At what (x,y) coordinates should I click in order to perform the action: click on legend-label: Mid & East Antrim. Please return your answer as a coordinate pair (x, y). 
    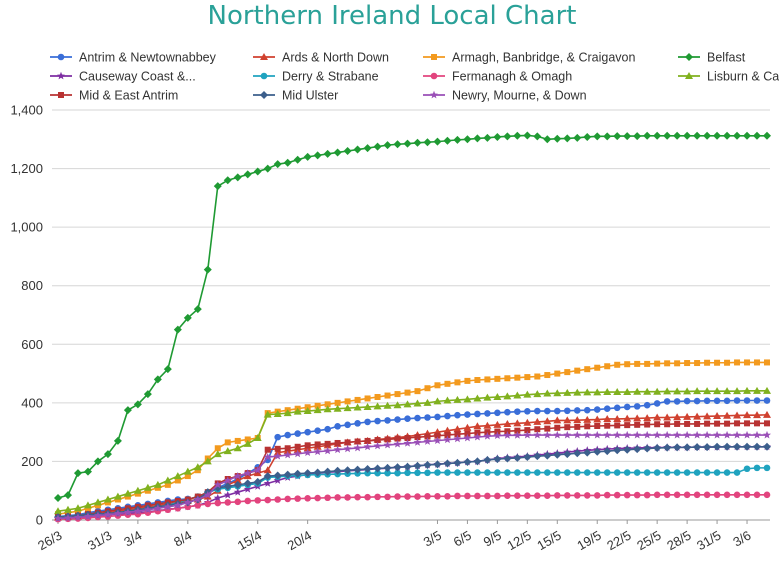
    Looking at the image, I should click on (128, 96).